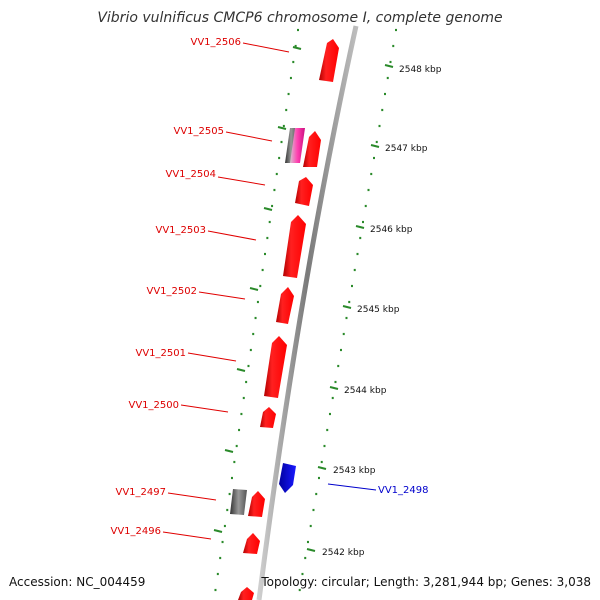 This screenshot has height=600, width=600. Describe the element at coordinates (181, 230) in the screenshot. I see `gene-label-vv1-2503: VV1_2503` at that location.